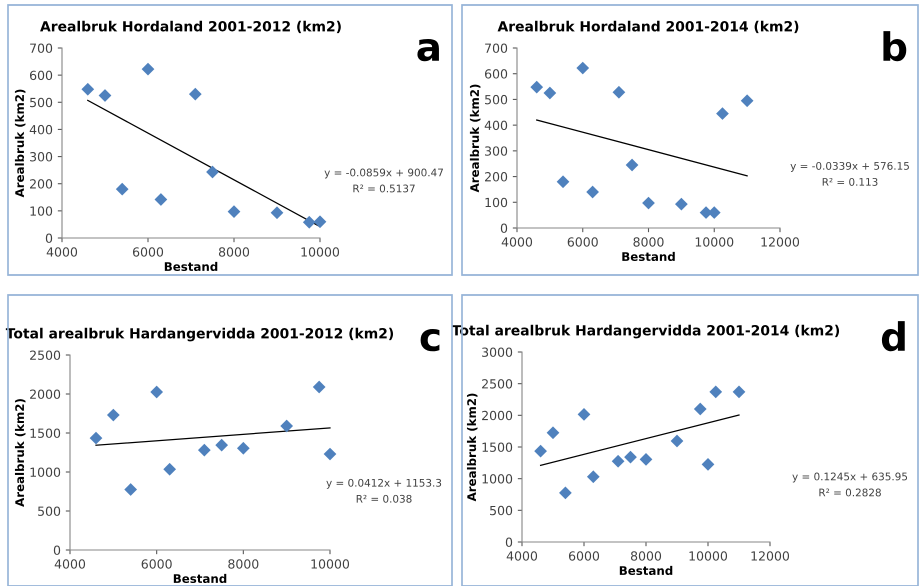  I want to click on chart-title: Arealbruk Hordaland 2001-2012 (km2), so click(190, 27).